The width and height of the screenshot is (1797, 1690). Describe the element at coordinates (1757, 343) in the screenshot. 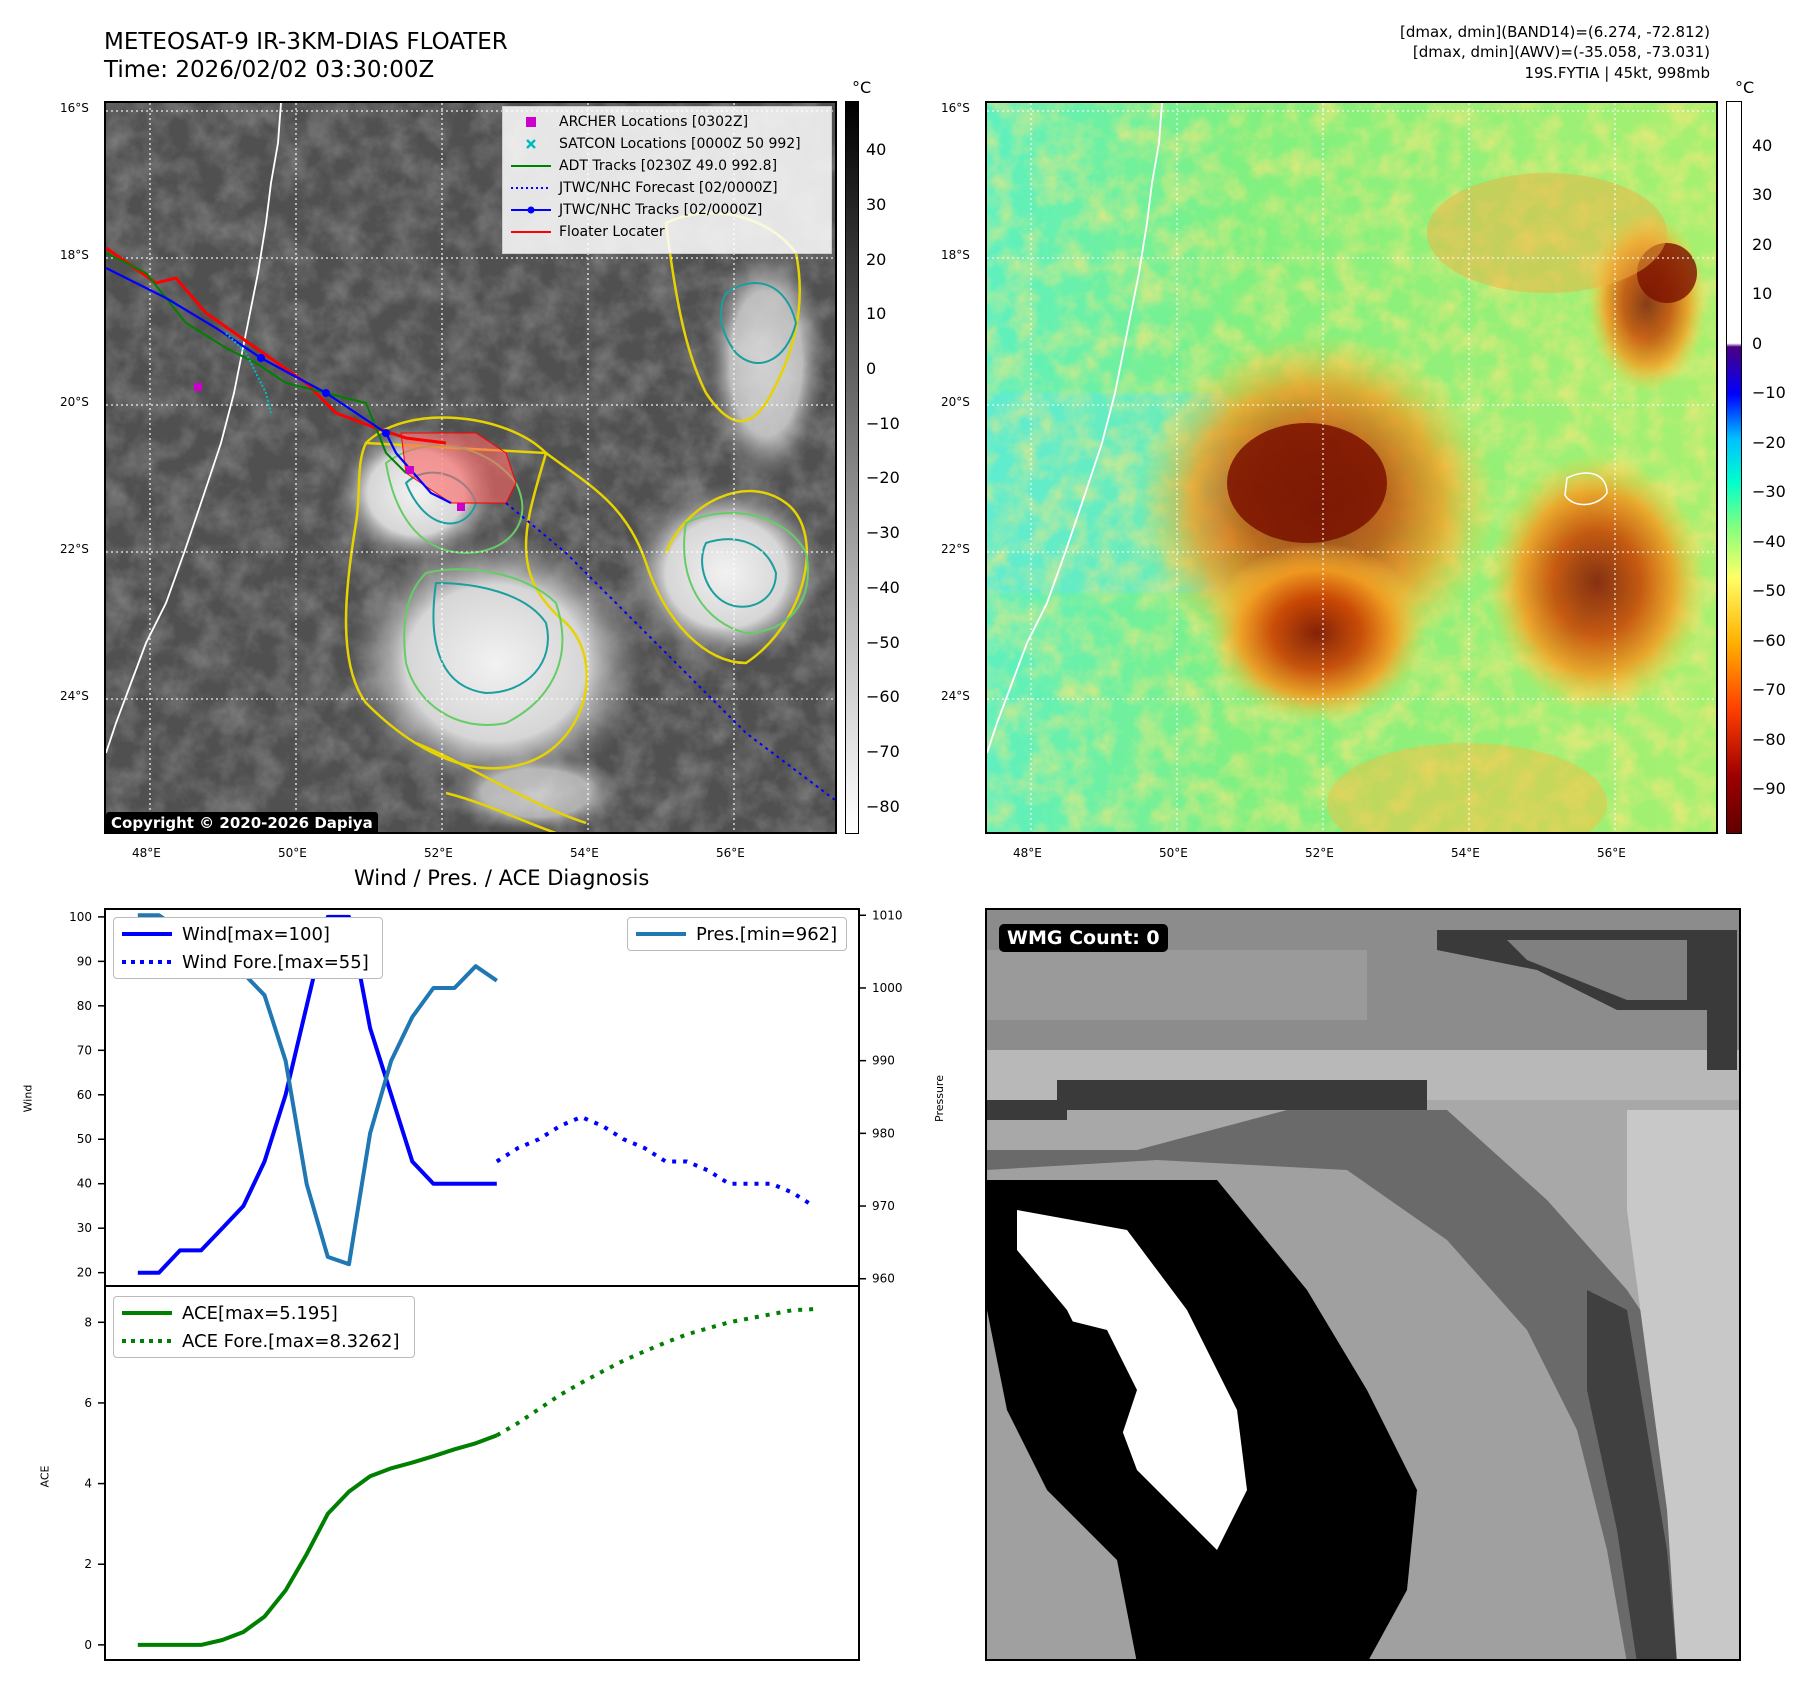

I see `awv-colorbar-tick: 0` at that location.